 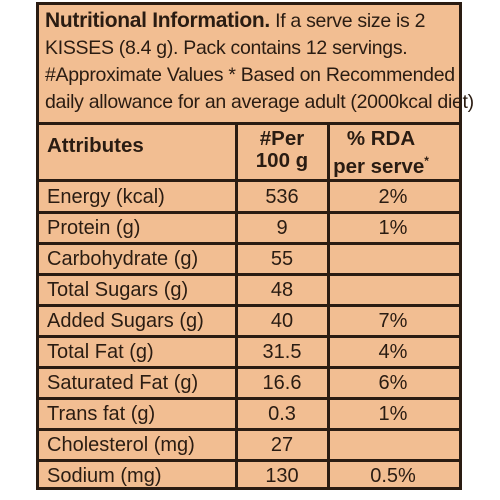 What do you see at coordinates (393, 383) in the screenshot?
I see `row-rda: 6%` at bounding box center [393, 383].